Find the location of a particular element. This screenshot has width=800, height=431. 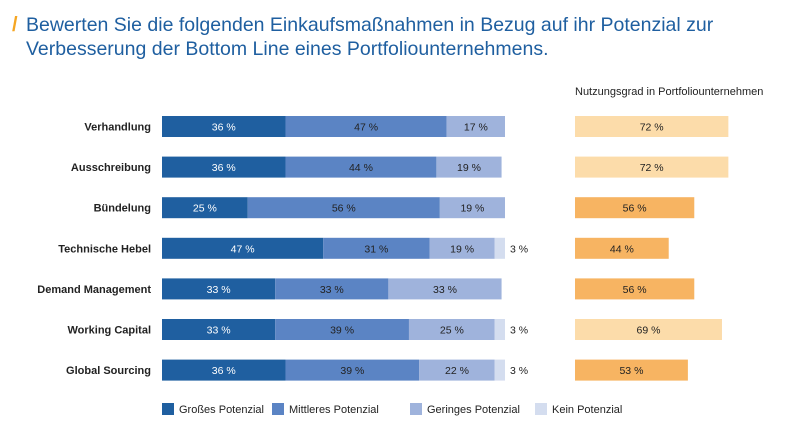

bar-label-mittleres-potenzial-demand-management: 33 % is located at coordinates (332, 290).